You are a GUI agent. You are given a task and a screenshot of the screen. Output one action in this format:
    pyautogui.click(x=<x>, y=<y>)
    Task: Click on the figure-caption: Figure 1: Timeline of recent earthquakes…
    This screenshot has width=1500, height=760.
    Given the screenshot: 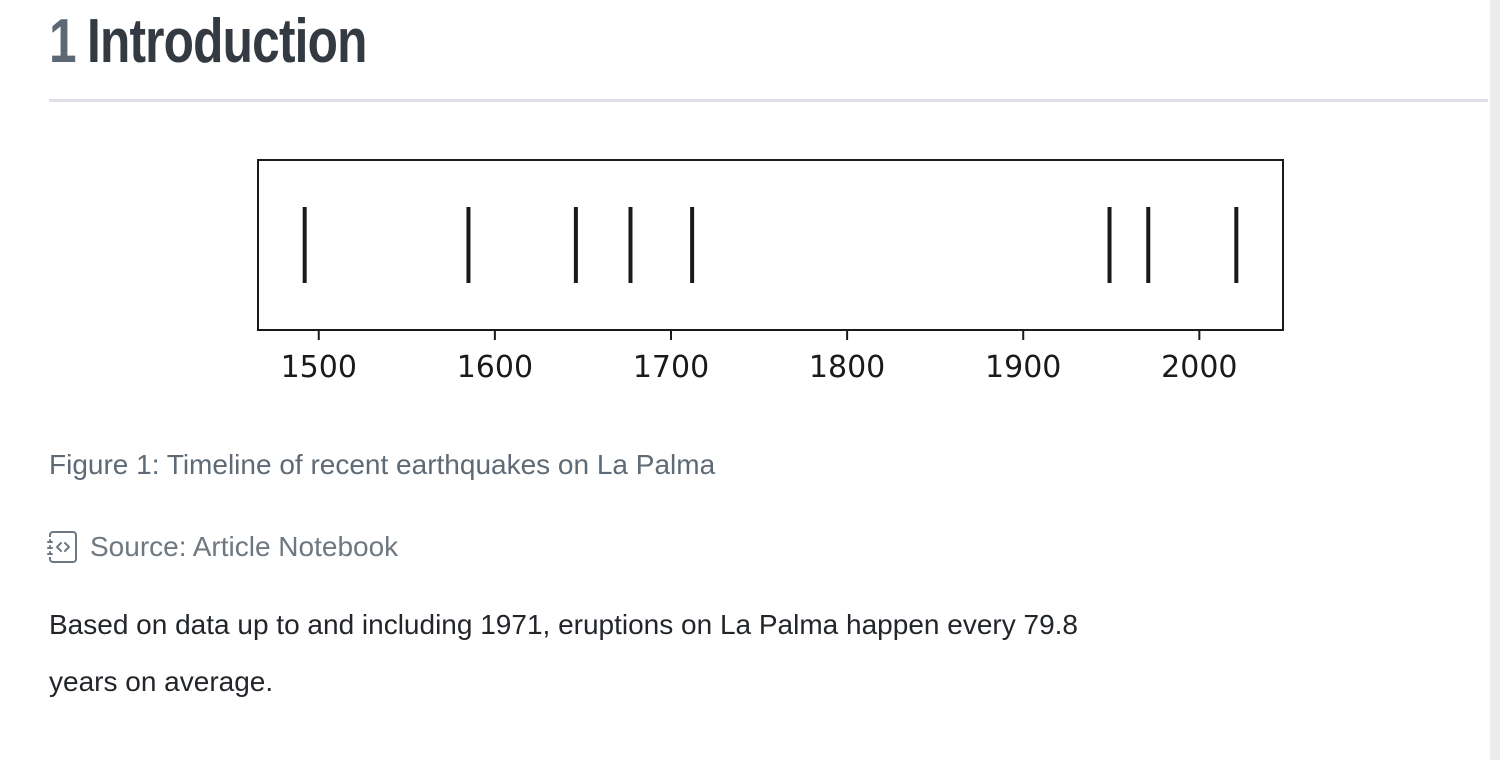 What is the action you would take?
    pyautogui.click(x=382, y=464)
    